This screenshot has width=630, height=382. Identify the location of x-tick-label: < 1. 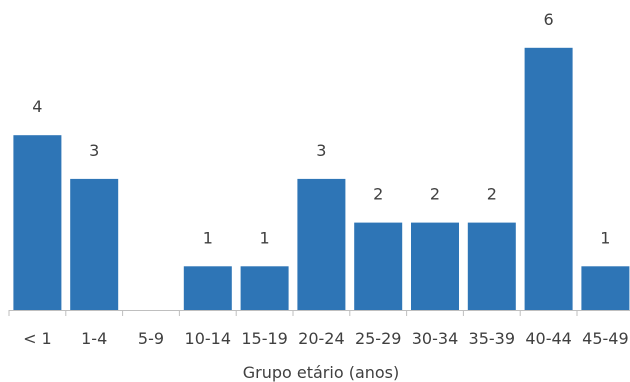
(37, 338).